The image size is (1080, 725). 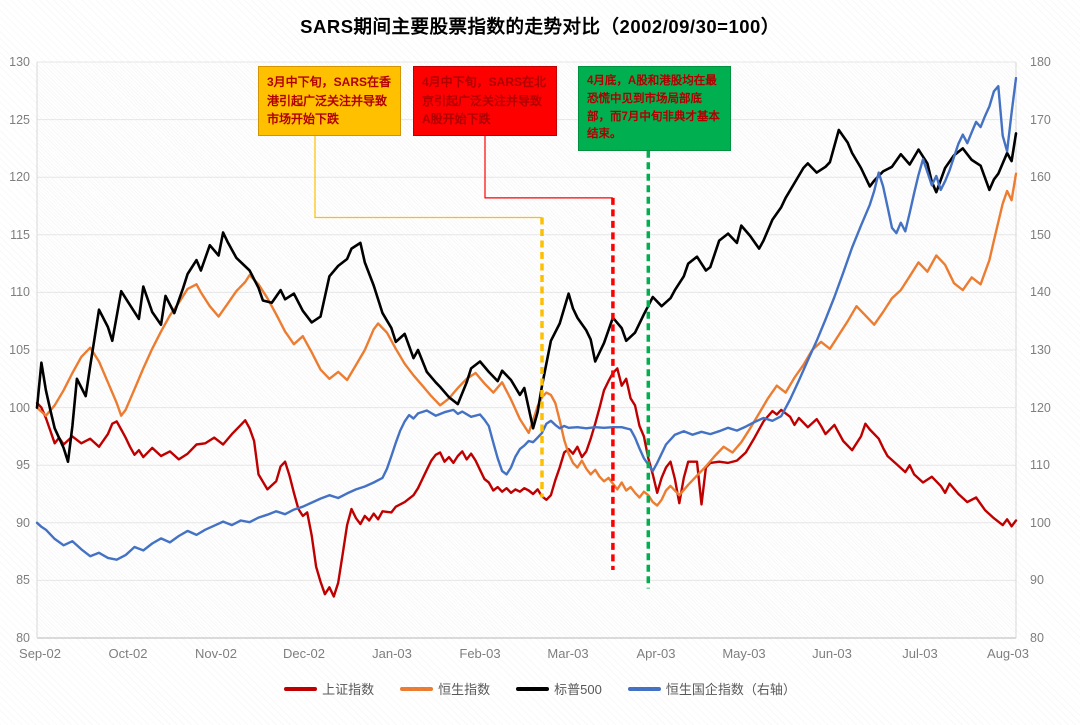 I want to click on y-axis-right-tick-label: 160, so click(x=1040, y=177).